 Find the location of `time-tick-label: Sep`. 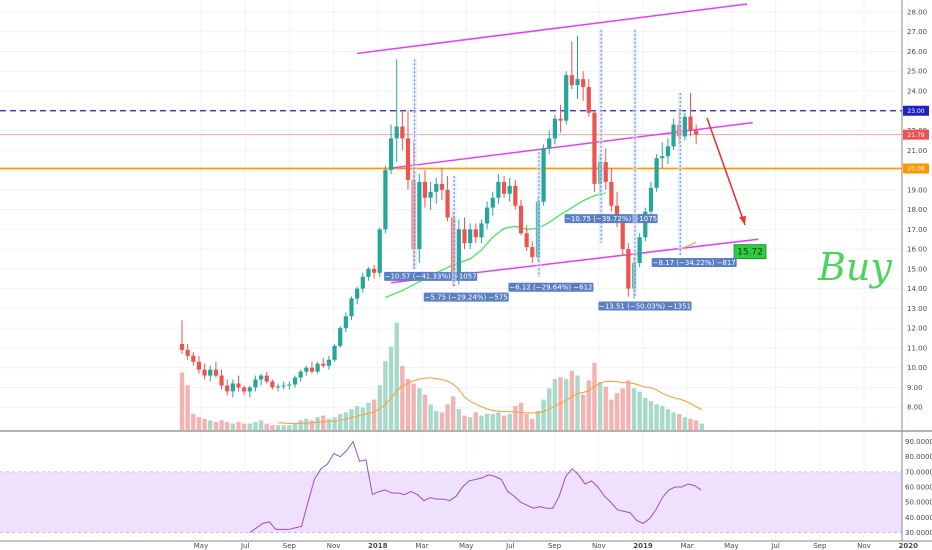

time-tick-label: Sep is located at coordinates (290, 546).